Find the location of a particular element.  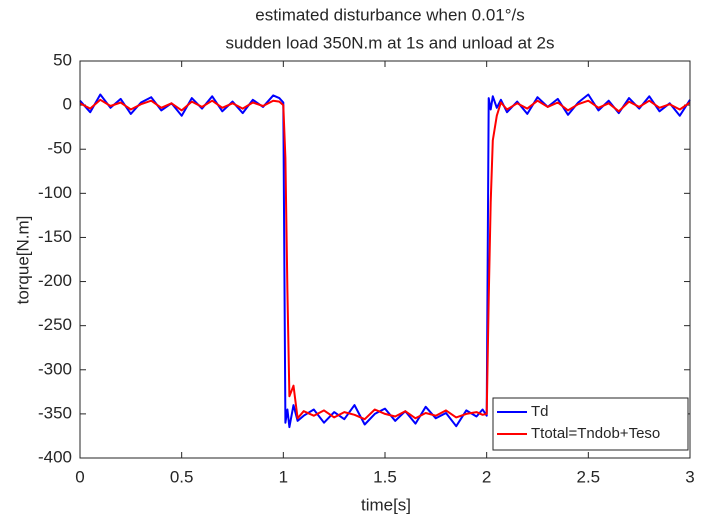

legend-label: Td is located at coordinates (540, 411).